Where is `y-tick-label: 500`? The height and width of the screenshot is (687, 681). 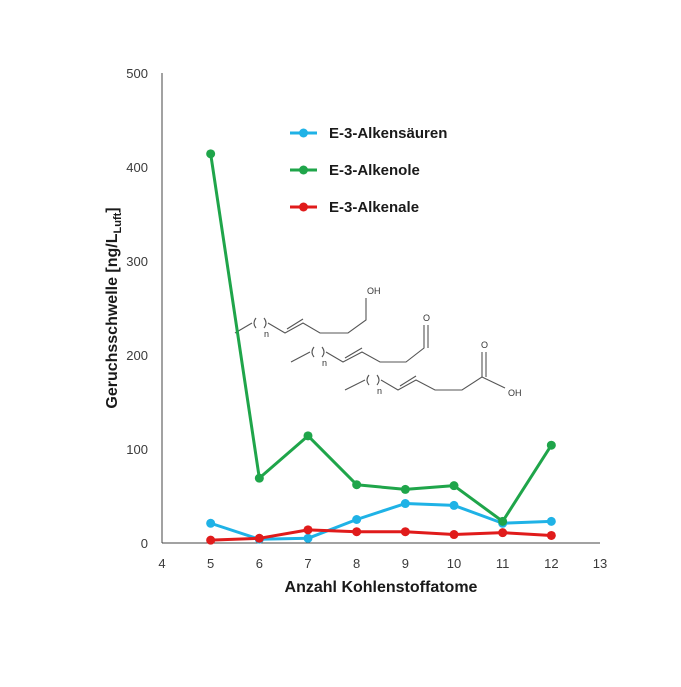
y-tick-label: 500 is located at coordinates (137, 73).